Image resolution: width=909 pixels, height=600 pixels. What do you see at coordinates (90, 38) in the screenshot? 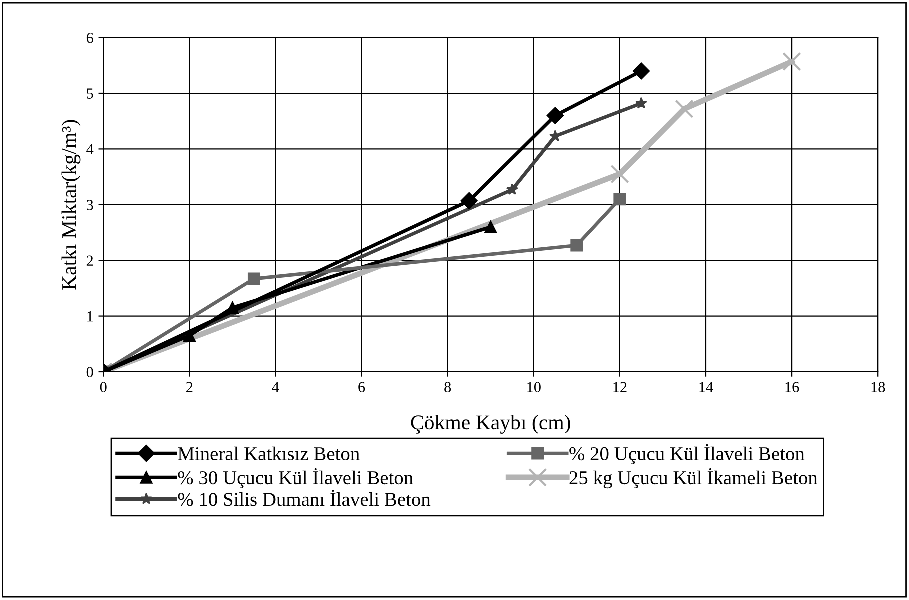
I see `y-tick-label: 6` at bounding box center [90, 38].